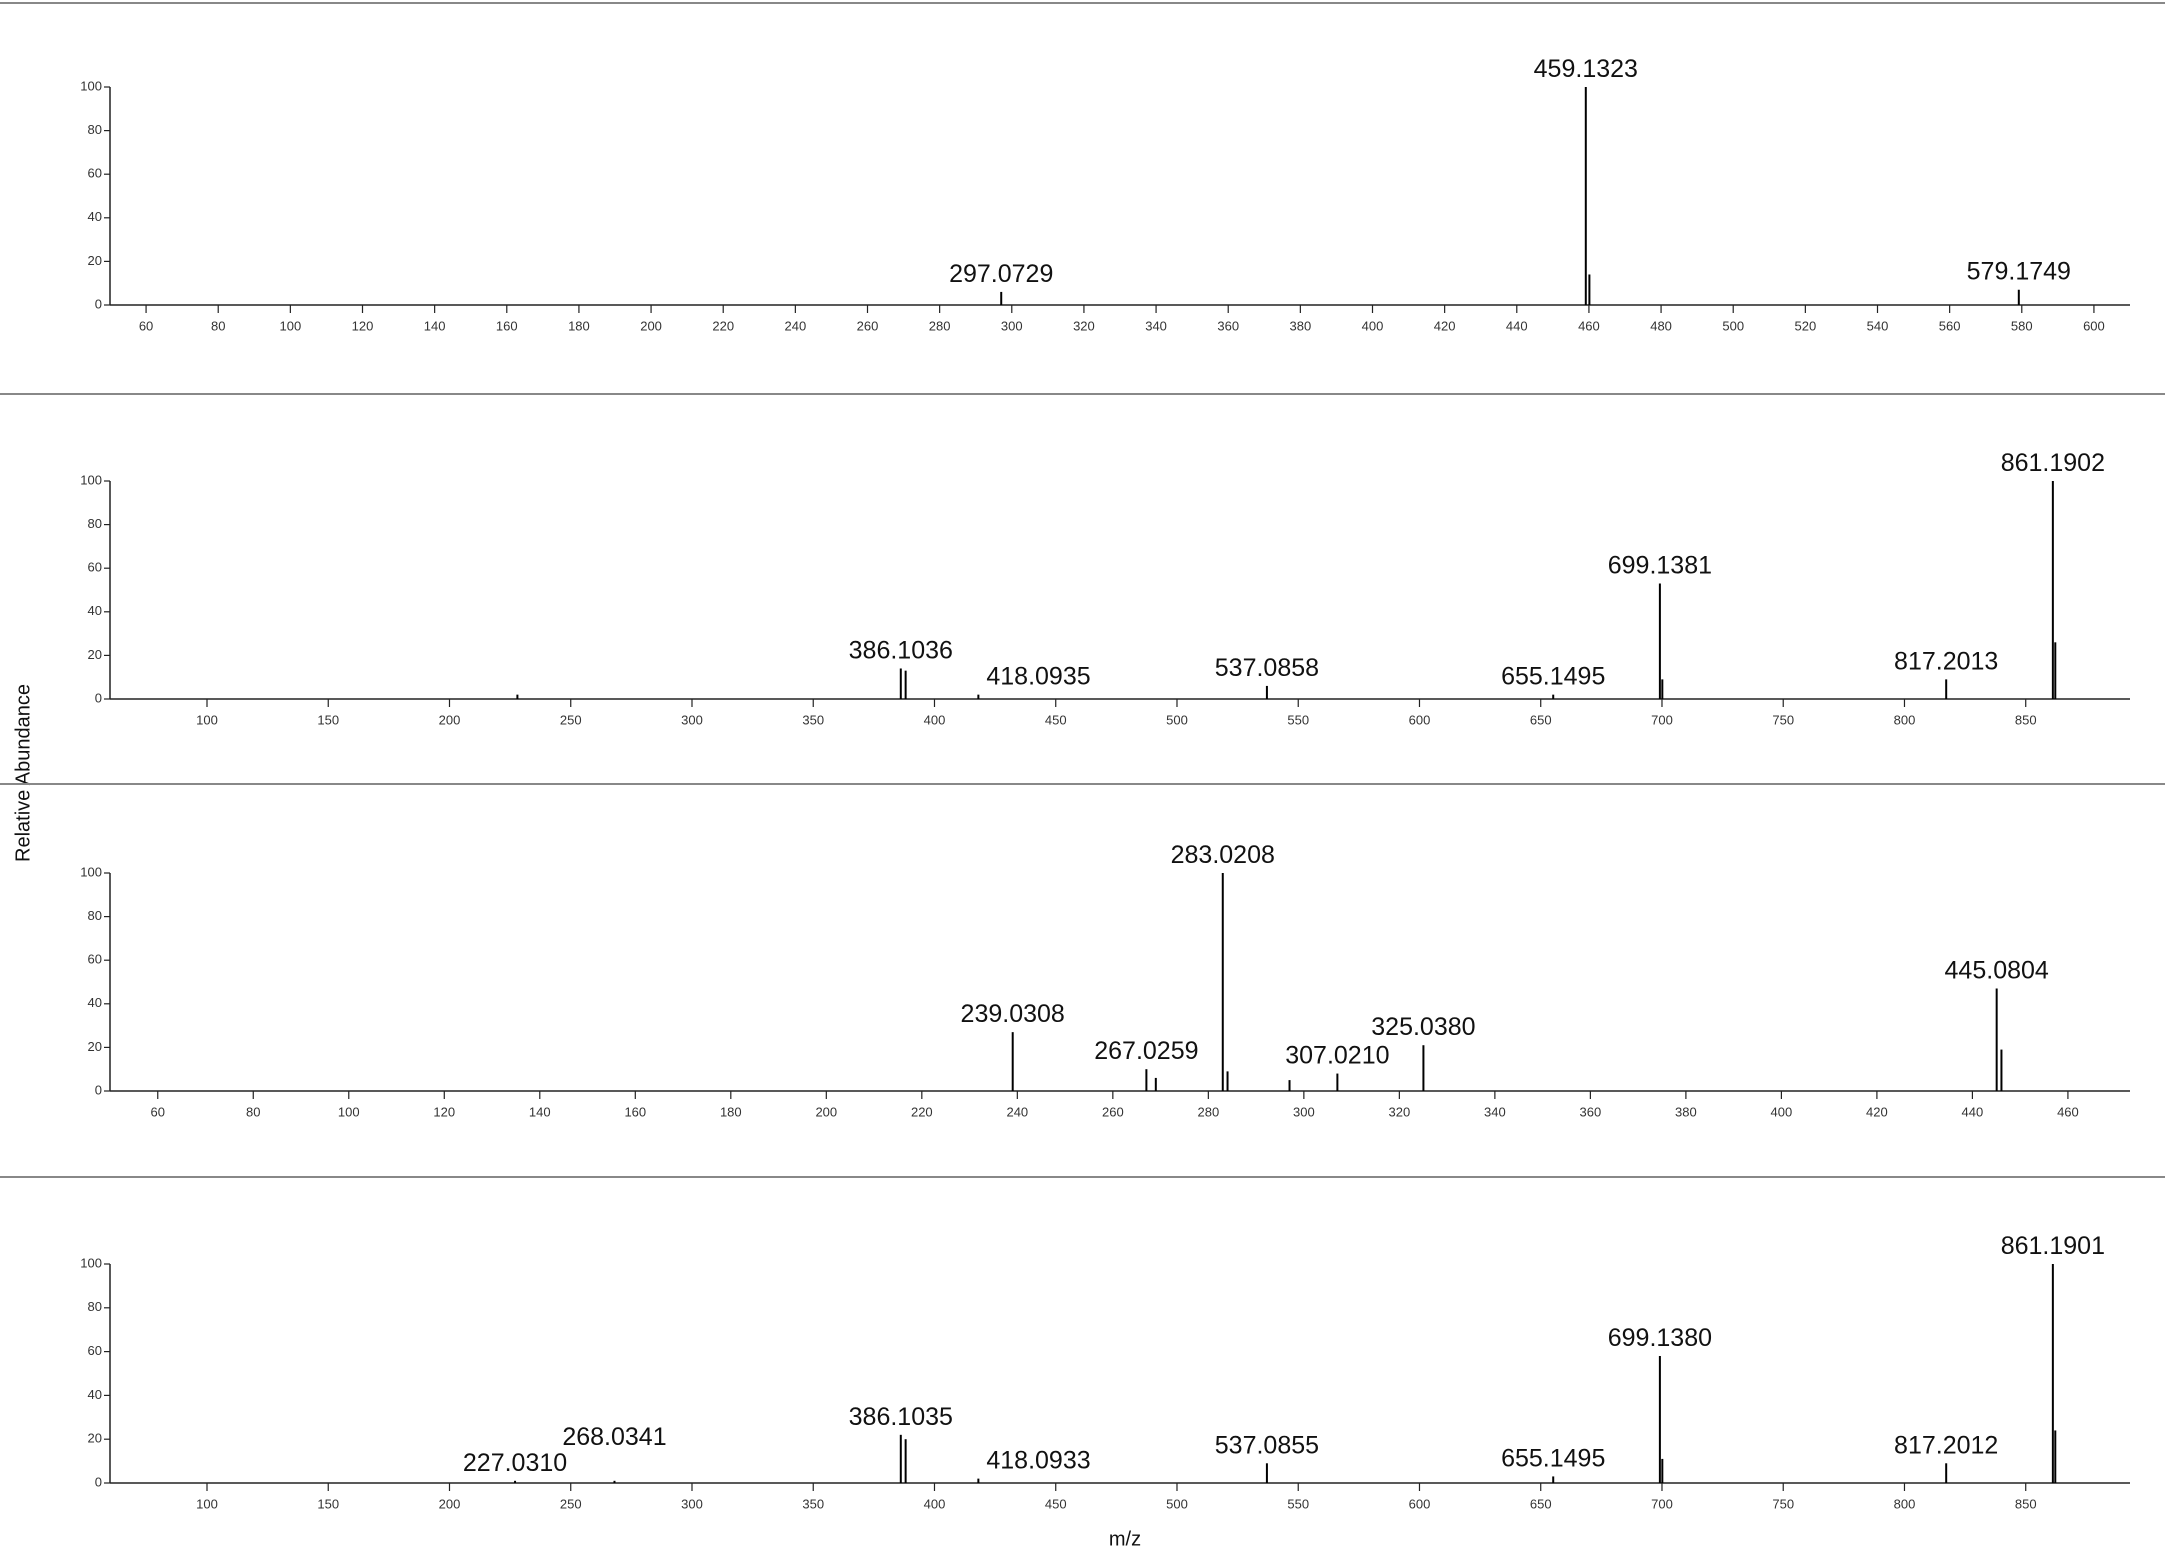 This screenshot has width=2165, height=1551. I want to click on x-tick-label: 120, so click(444, 1111).